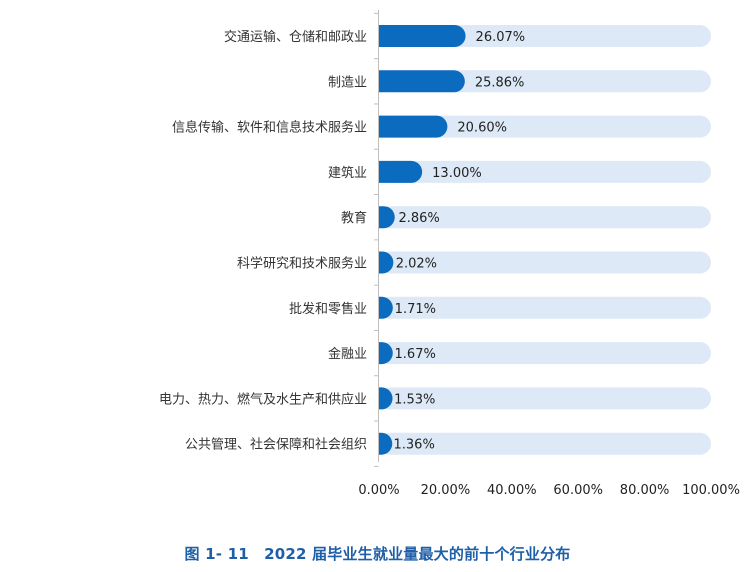 This screenshot has width=755, height=572. I want to click on category-label: 公共管理、社会保障和社会组织, so click(276, 445).